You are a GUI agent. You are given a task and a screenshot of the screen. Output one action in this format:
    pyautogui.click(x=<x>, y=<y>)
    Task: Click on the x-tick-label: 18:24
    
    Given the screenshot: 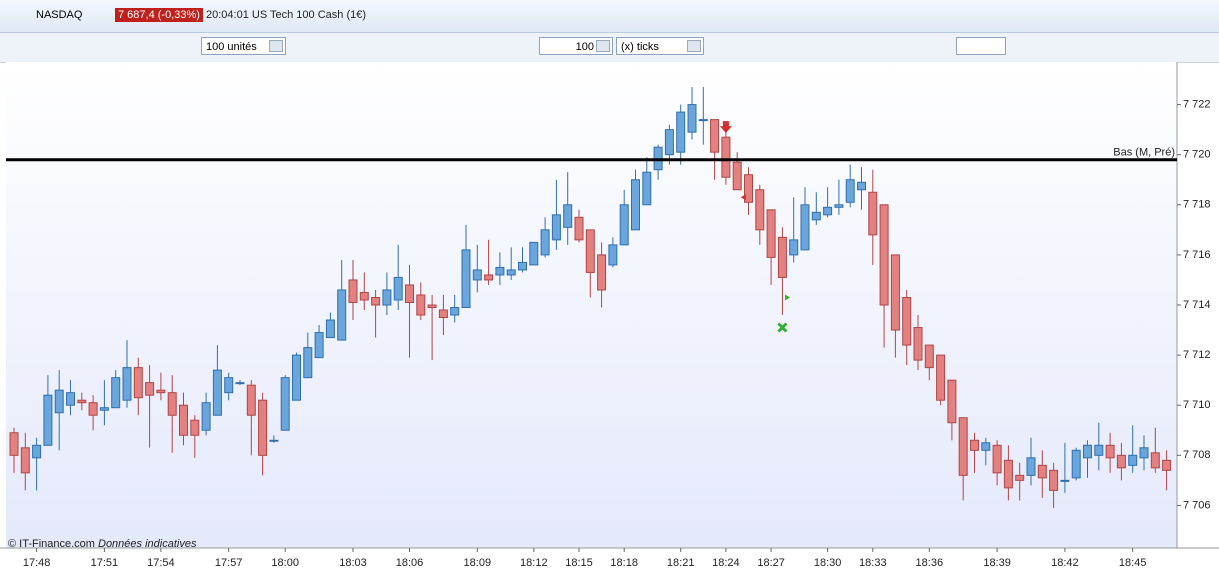 What is the action you would take?
    pyautogui.click(x=726, y=563)
    